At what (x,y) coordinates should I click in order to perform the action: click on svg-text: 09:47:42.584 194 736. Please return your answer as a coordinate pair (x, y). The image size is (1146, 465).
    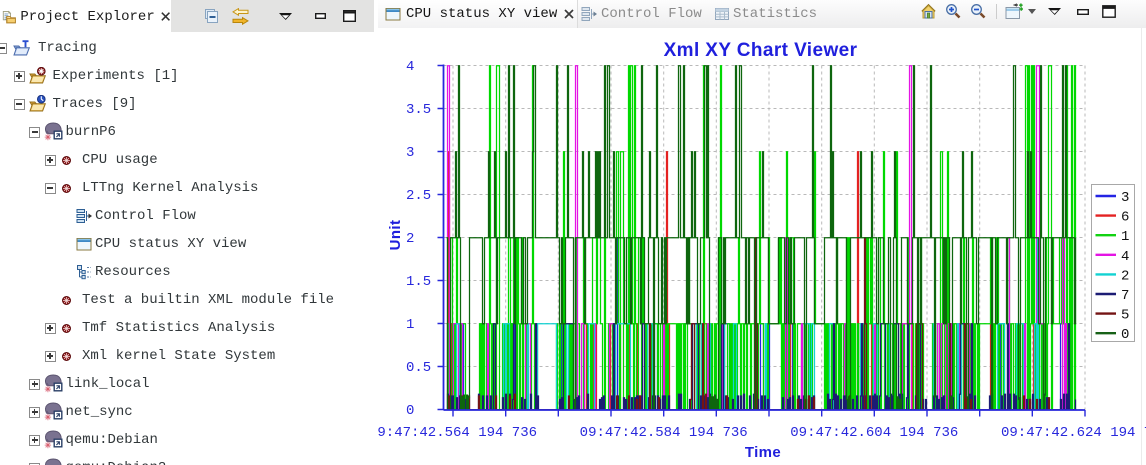
    Looking at the image, I should click on (664, 433).